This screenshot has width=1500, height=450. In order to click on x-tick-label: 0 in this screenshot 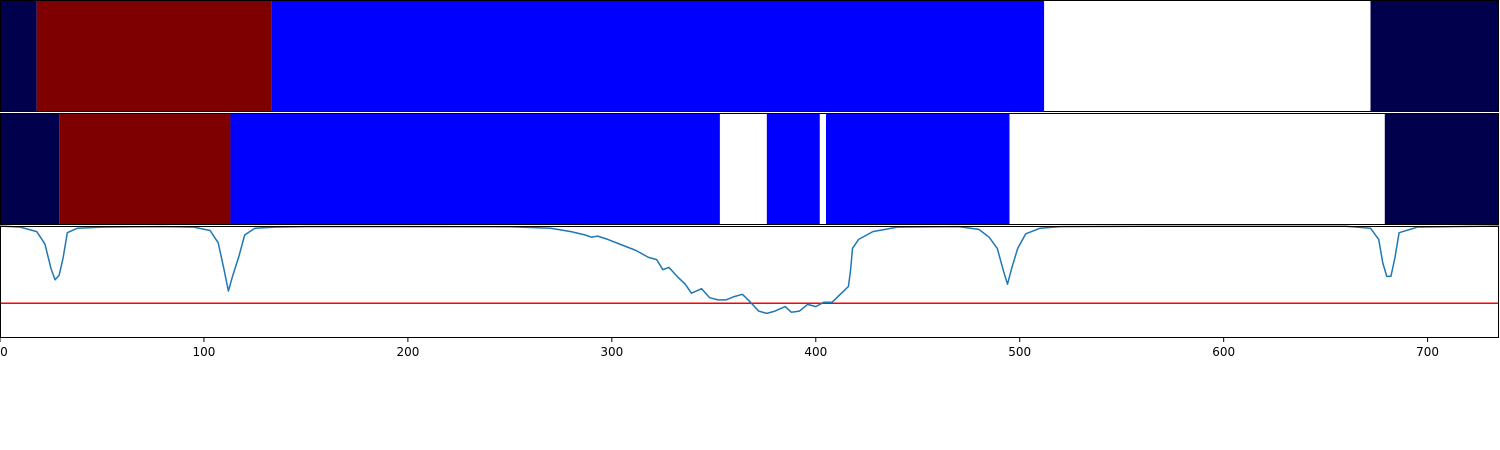, I will do `click(4, 352)`.